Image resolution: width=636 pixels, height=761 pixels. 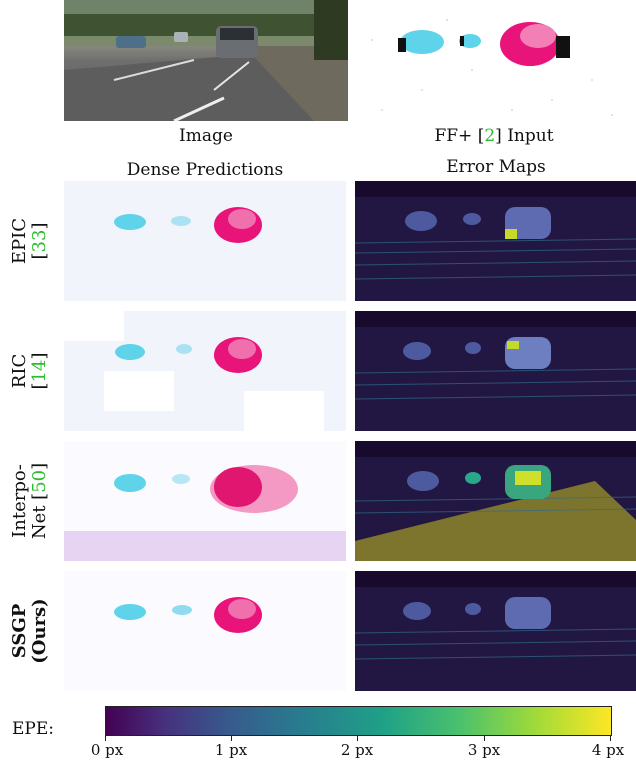 What do you see at coordinates (494, 60) in the screenshot?
I see `sparse-input-flow` at bounding box center [494, 60].